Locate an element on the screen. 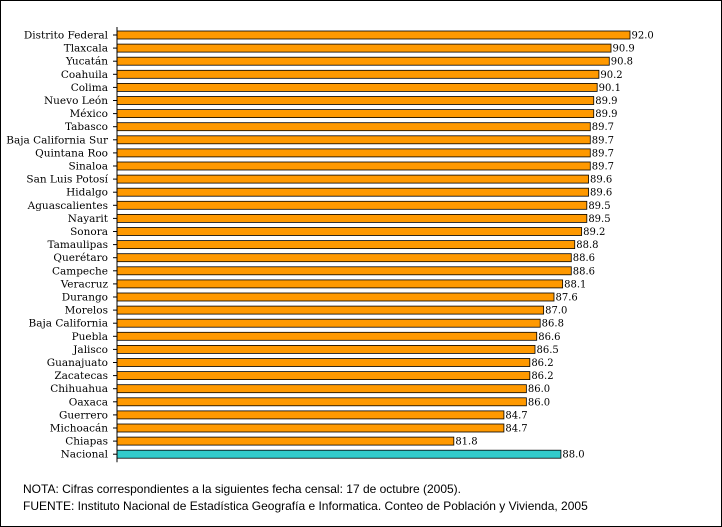 The height and width of the screenshot is (527, 722). value-label-30: 84.7 is located at coordinates (516, 429).